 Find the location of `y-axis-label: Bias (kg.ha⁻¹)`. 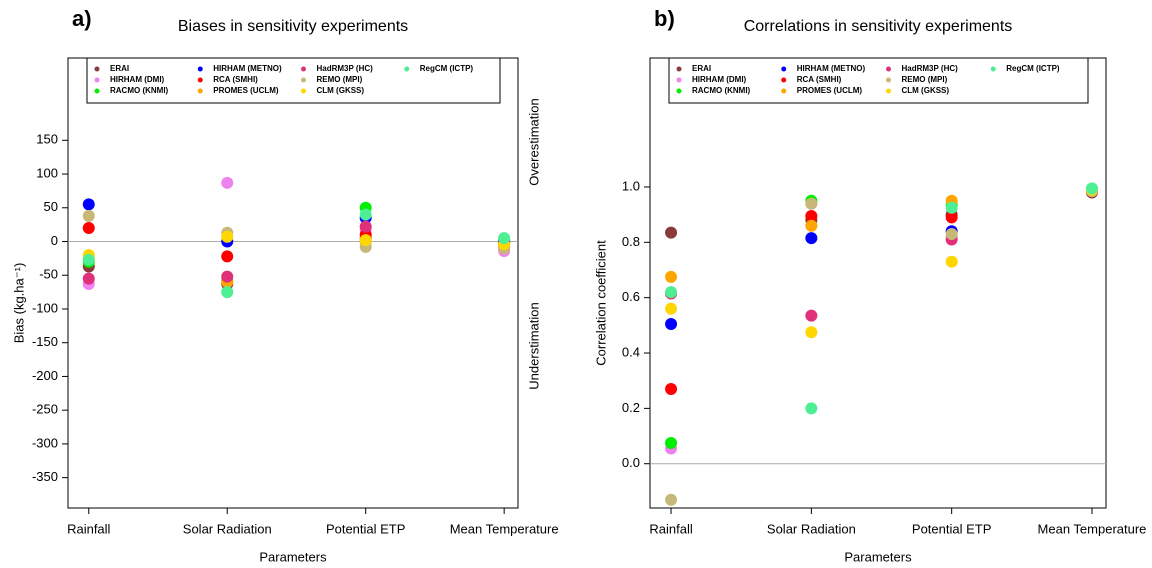

y-axis-label: Bias (kg.ha⁻¹) is located at coordinates (18, 303).